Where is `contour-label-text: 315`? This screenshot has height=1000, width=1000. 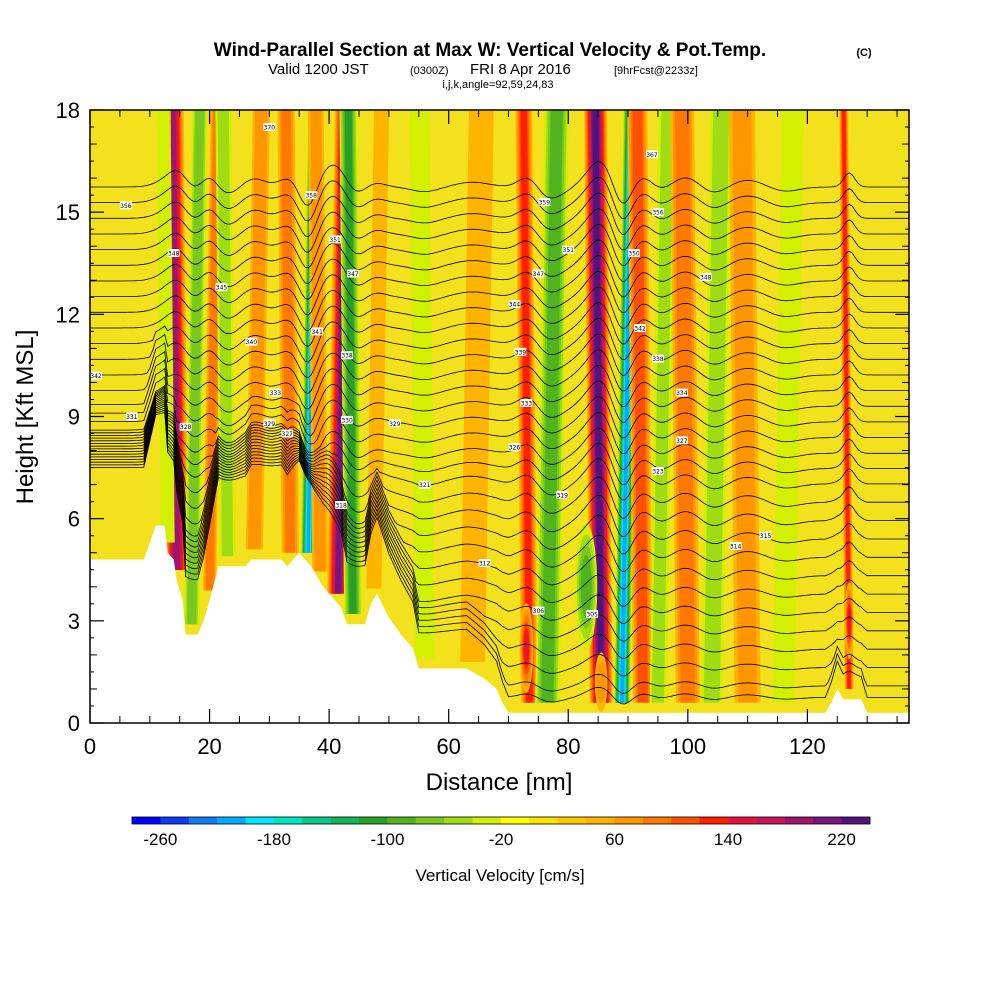 contour-label-text: 315 is located at coordinates (766, 536).